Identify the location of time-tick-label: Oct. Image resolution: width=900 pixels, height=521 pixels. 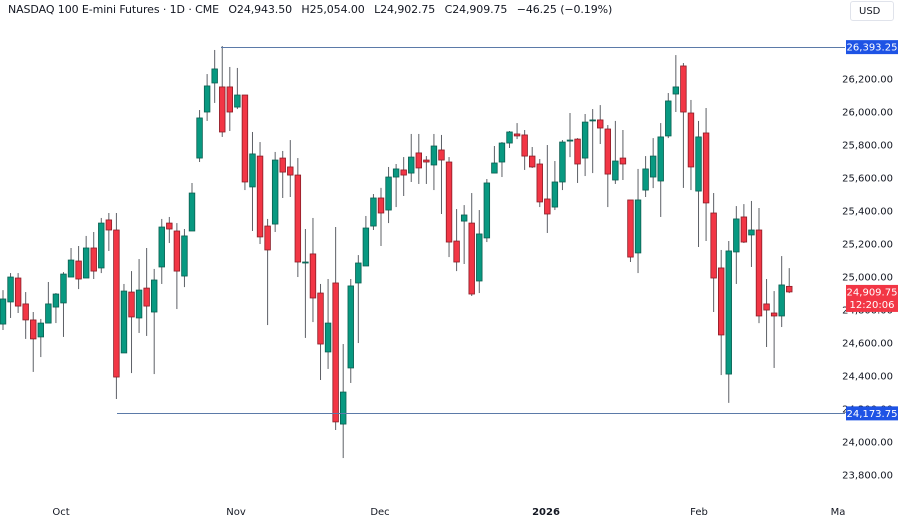
(60, 512).